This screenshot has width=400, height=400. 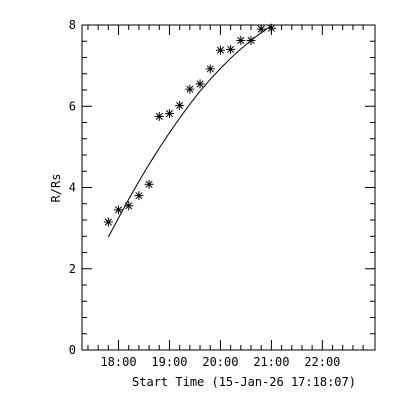 I want to click on x-tick-label: 18:00, so click(x=118, y=362).